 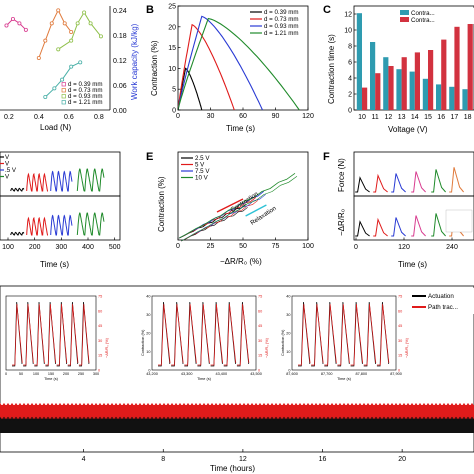 I want to click on panel-b-yticks: 0 5 10 15 20 25, so click(x=174, y=59).